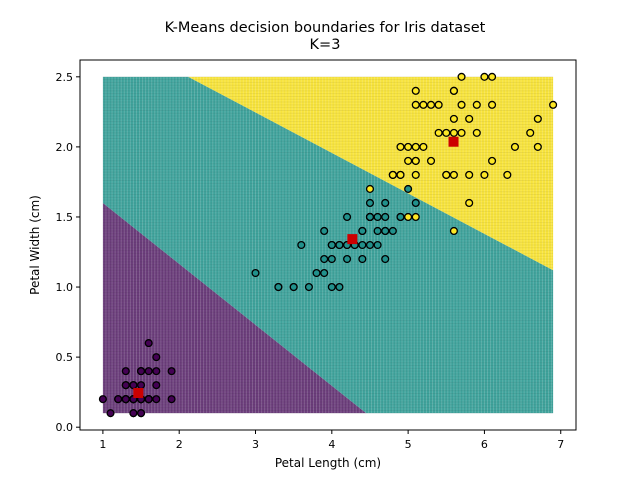 The image size is (640, 484). What do you see at coordinates (325, 45) in the screenshot?
I see `chart-subtitle: K=3` at bounding box center [325, 45].